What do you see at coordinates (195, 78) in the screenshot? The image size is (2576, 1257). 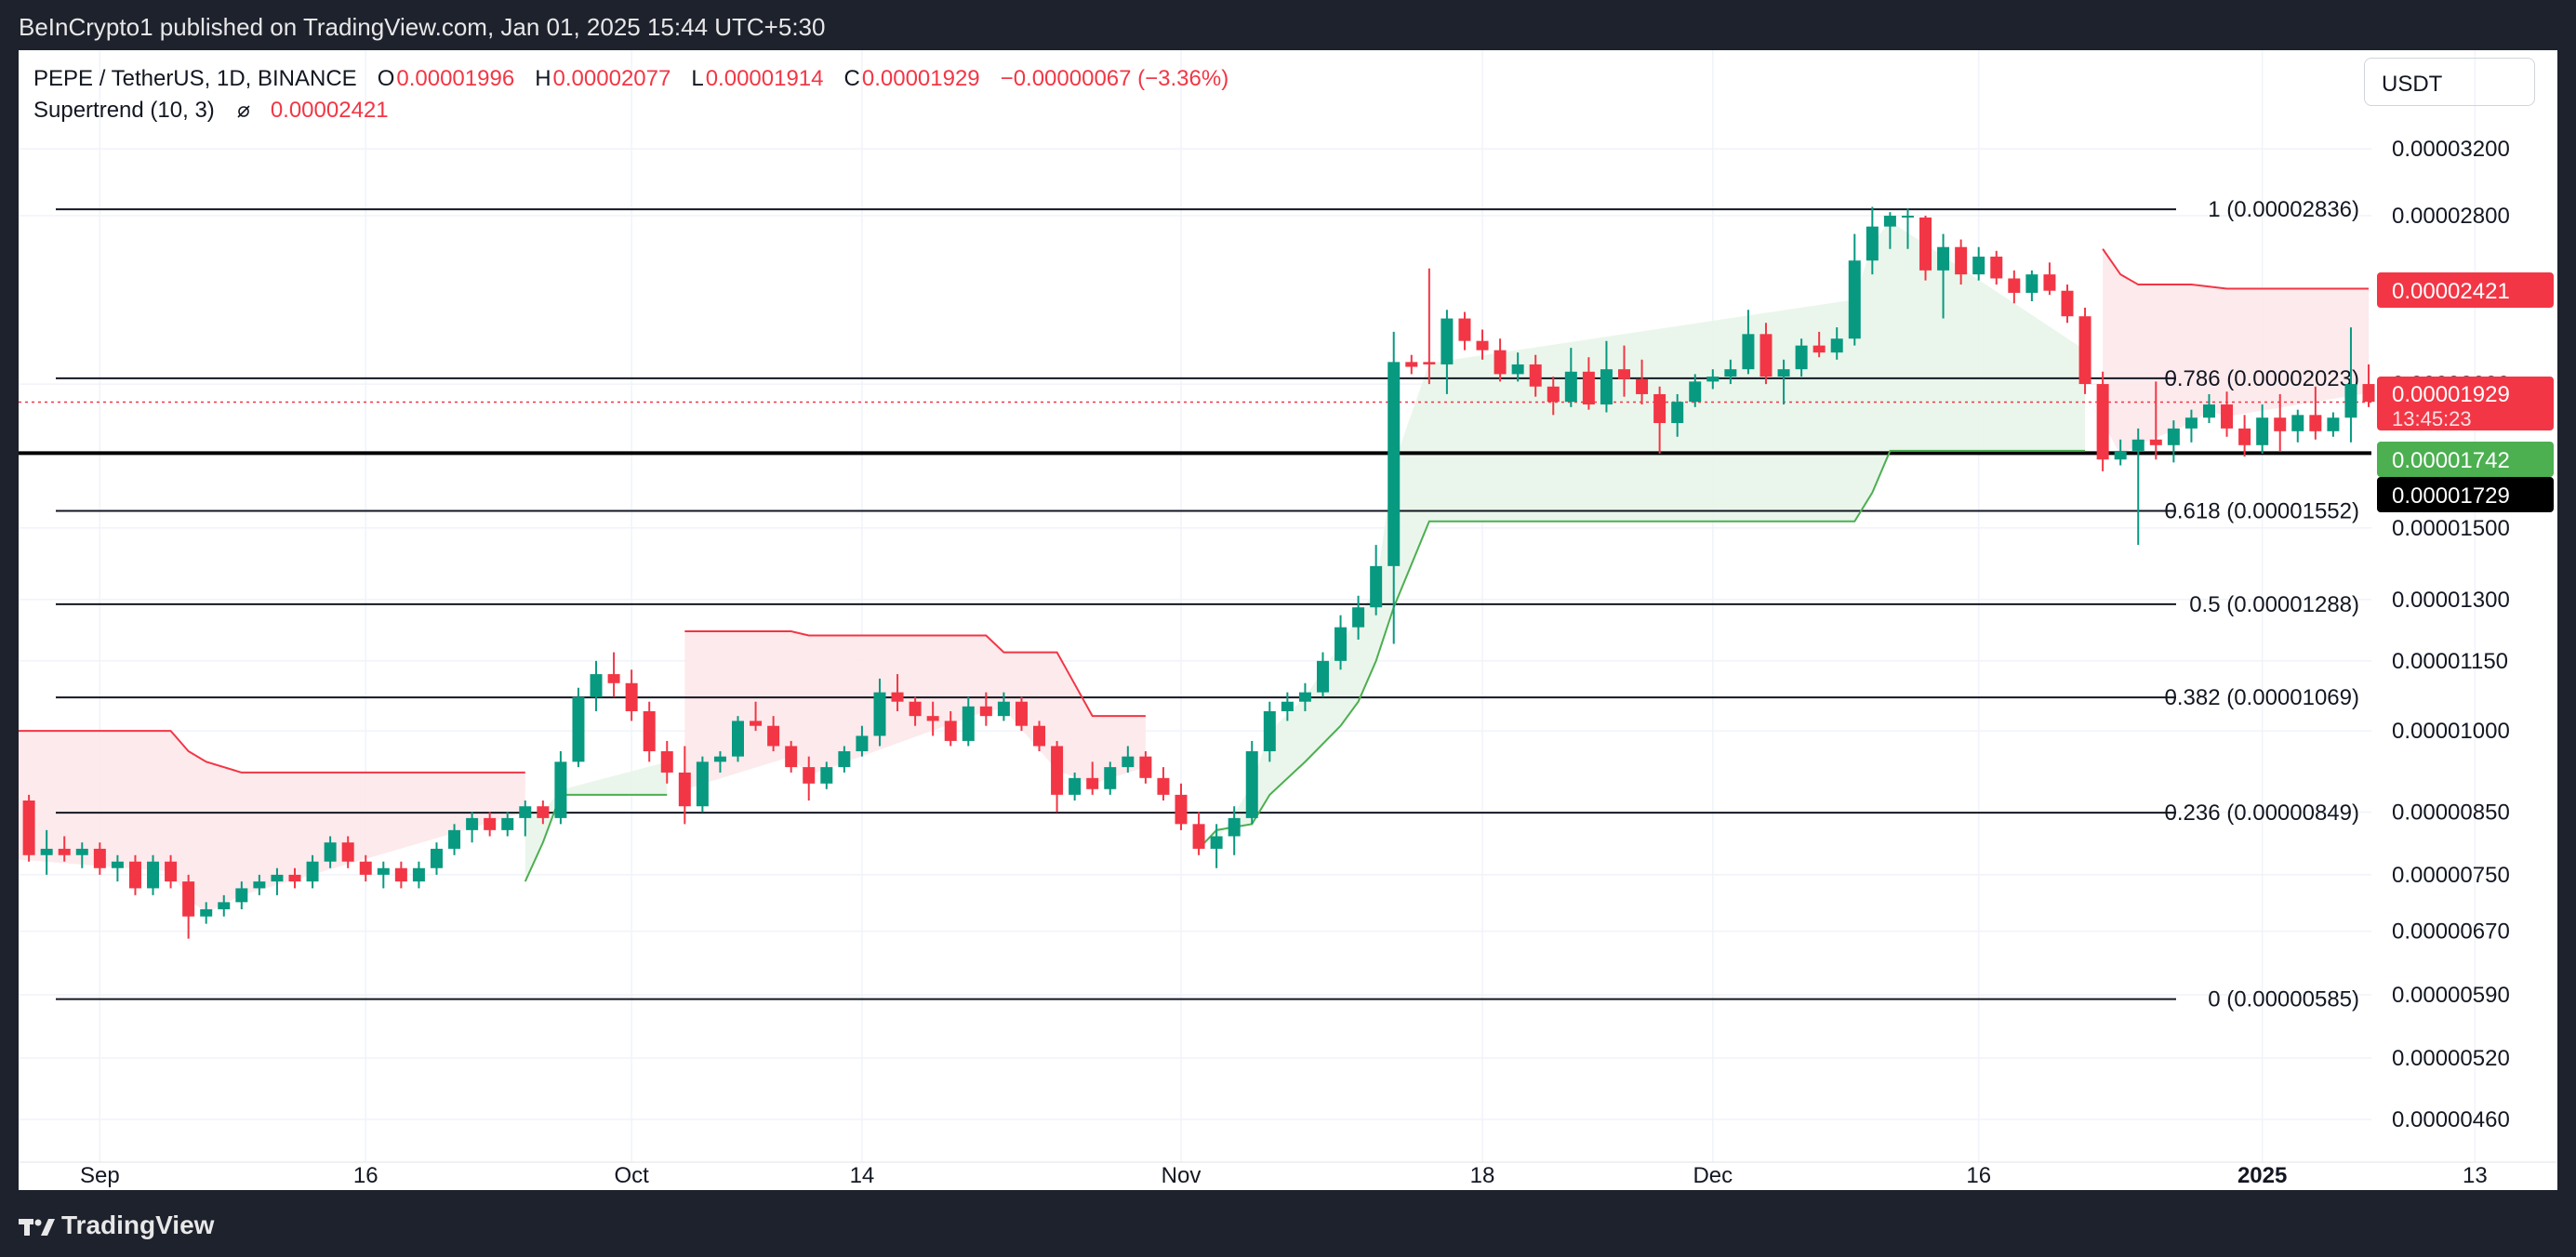 I see `symbol-label: PEPE / TetherUS, 1D, BINANCE` at bounding box center [195, 78].